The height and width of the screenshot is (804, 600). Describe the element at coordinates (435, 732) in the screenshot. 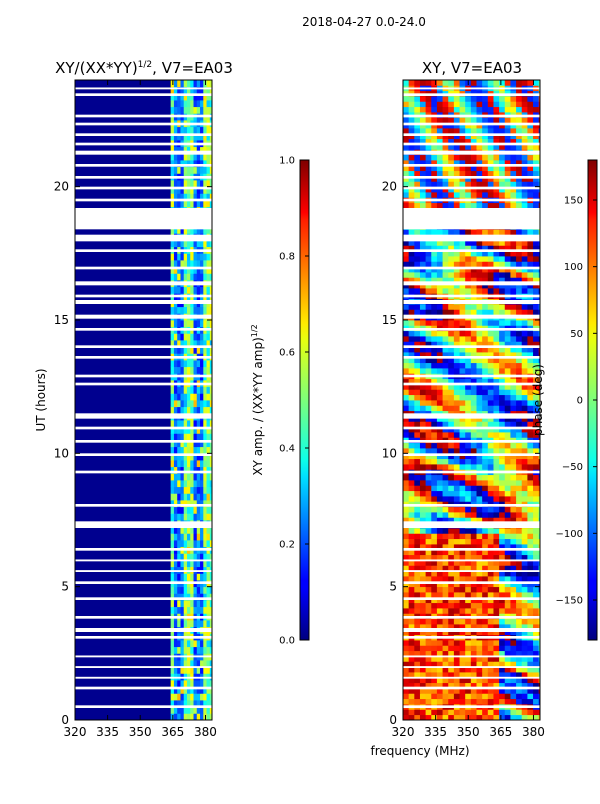

I see `phase-x-tick-label: 335` at that location.